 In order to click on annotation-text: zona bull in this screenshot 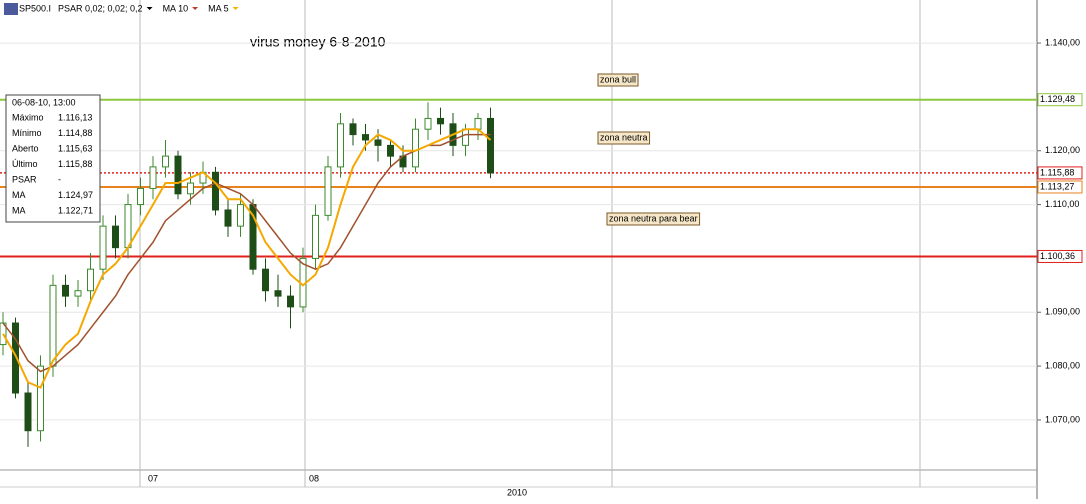, I will do `click(618, 79)`.